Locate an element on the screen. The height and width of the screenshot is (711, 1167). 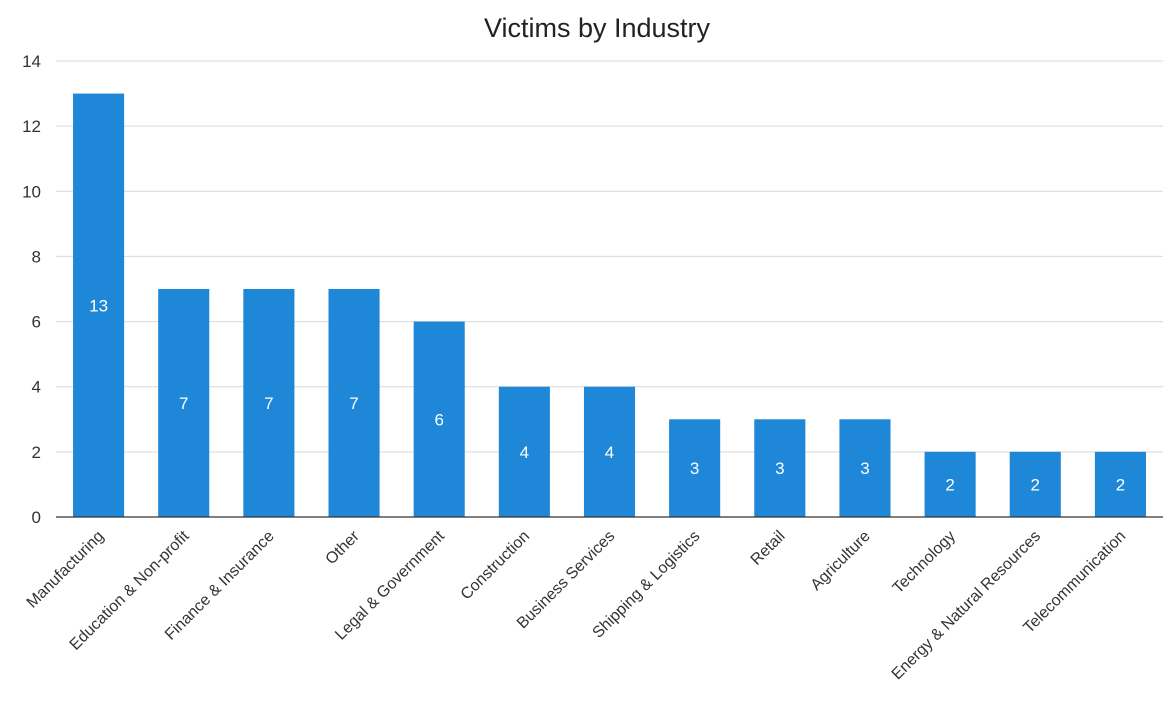
data-label: 6 is located at coordinates (438, 419).